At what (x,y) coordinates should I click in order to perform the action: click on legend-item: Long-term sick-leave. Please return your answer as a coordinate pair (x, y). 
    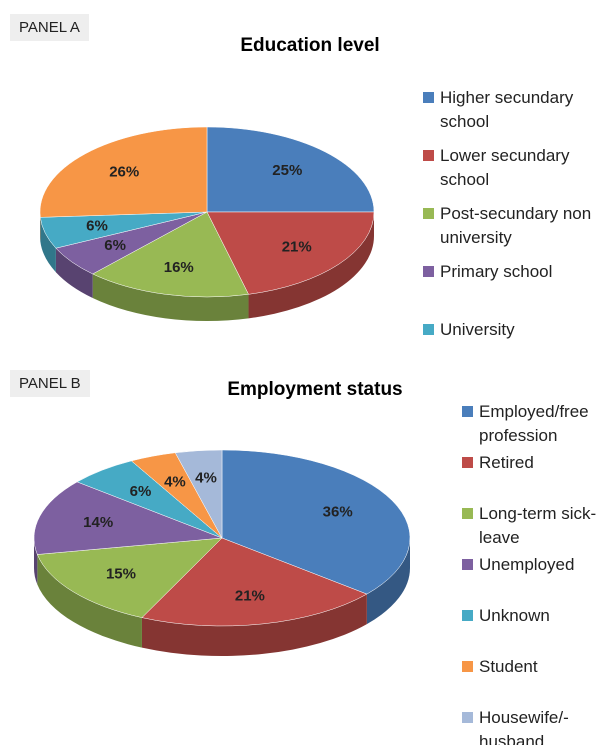
    Looking at the image, I should click on (537, 526).